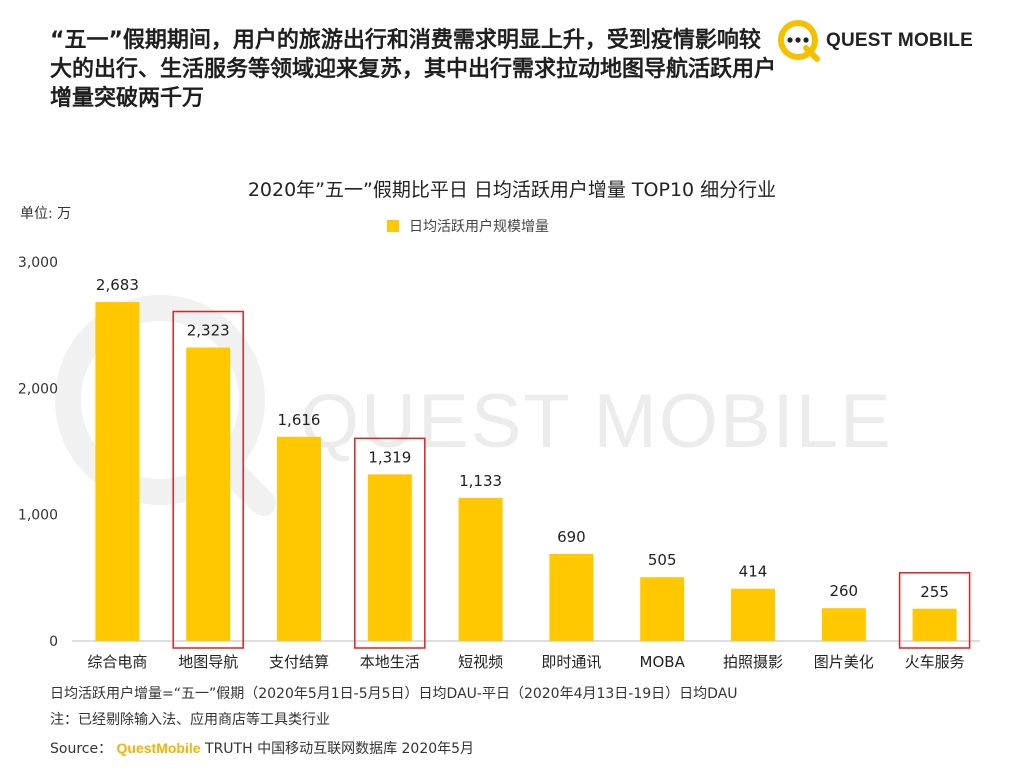 This screenshot has width=1024, height=768. I want to click on legend-swatch, so click(393, 226).